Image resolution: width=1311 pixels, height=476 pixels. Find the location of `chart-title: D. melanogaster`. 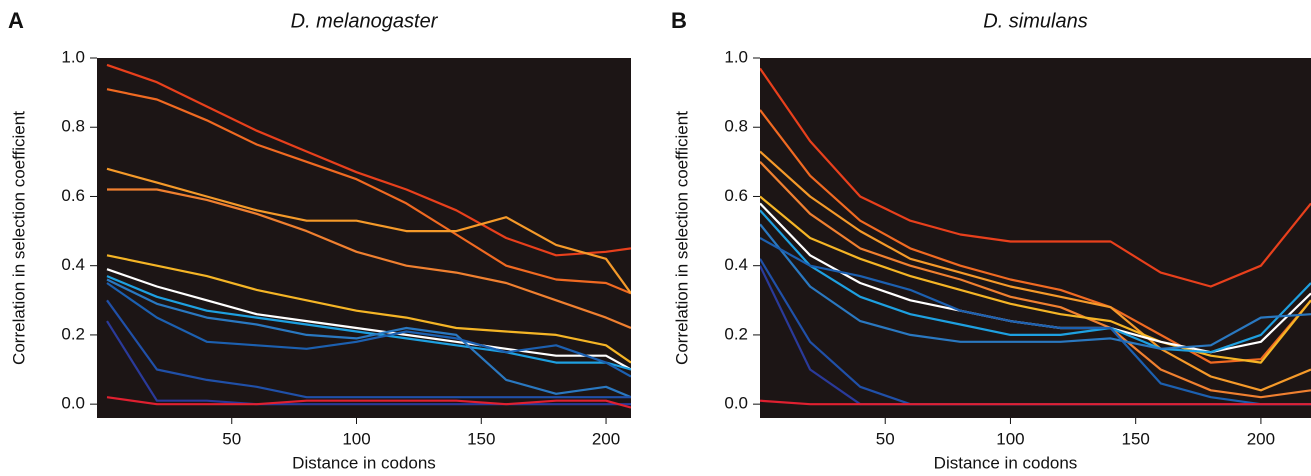

chart-title: D. melanogaster is located at coordinates (365, 21).